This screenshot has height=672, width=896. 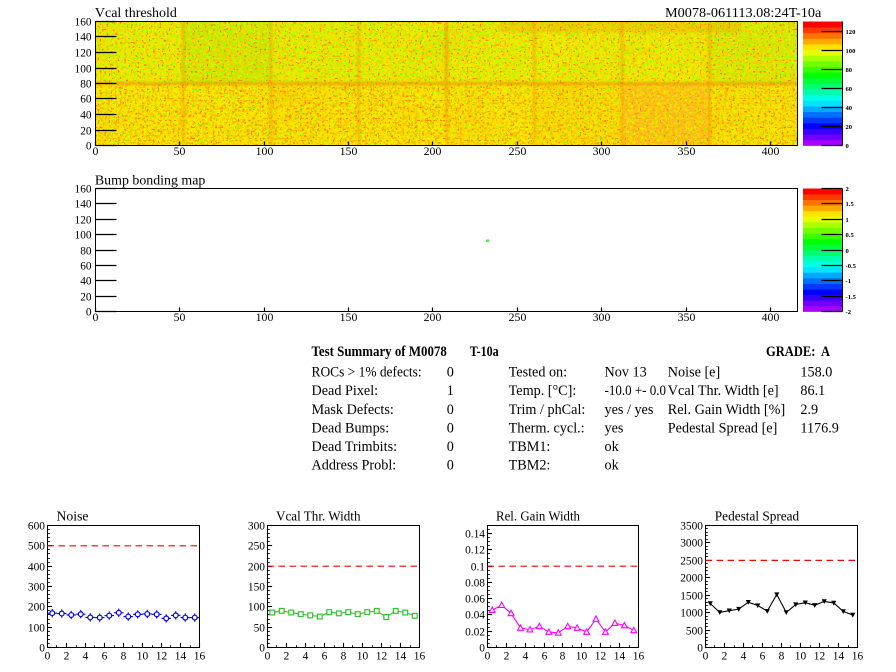 I want to click on svg-text: Vcal Thr. Width [e], so click(x=723, y=391).